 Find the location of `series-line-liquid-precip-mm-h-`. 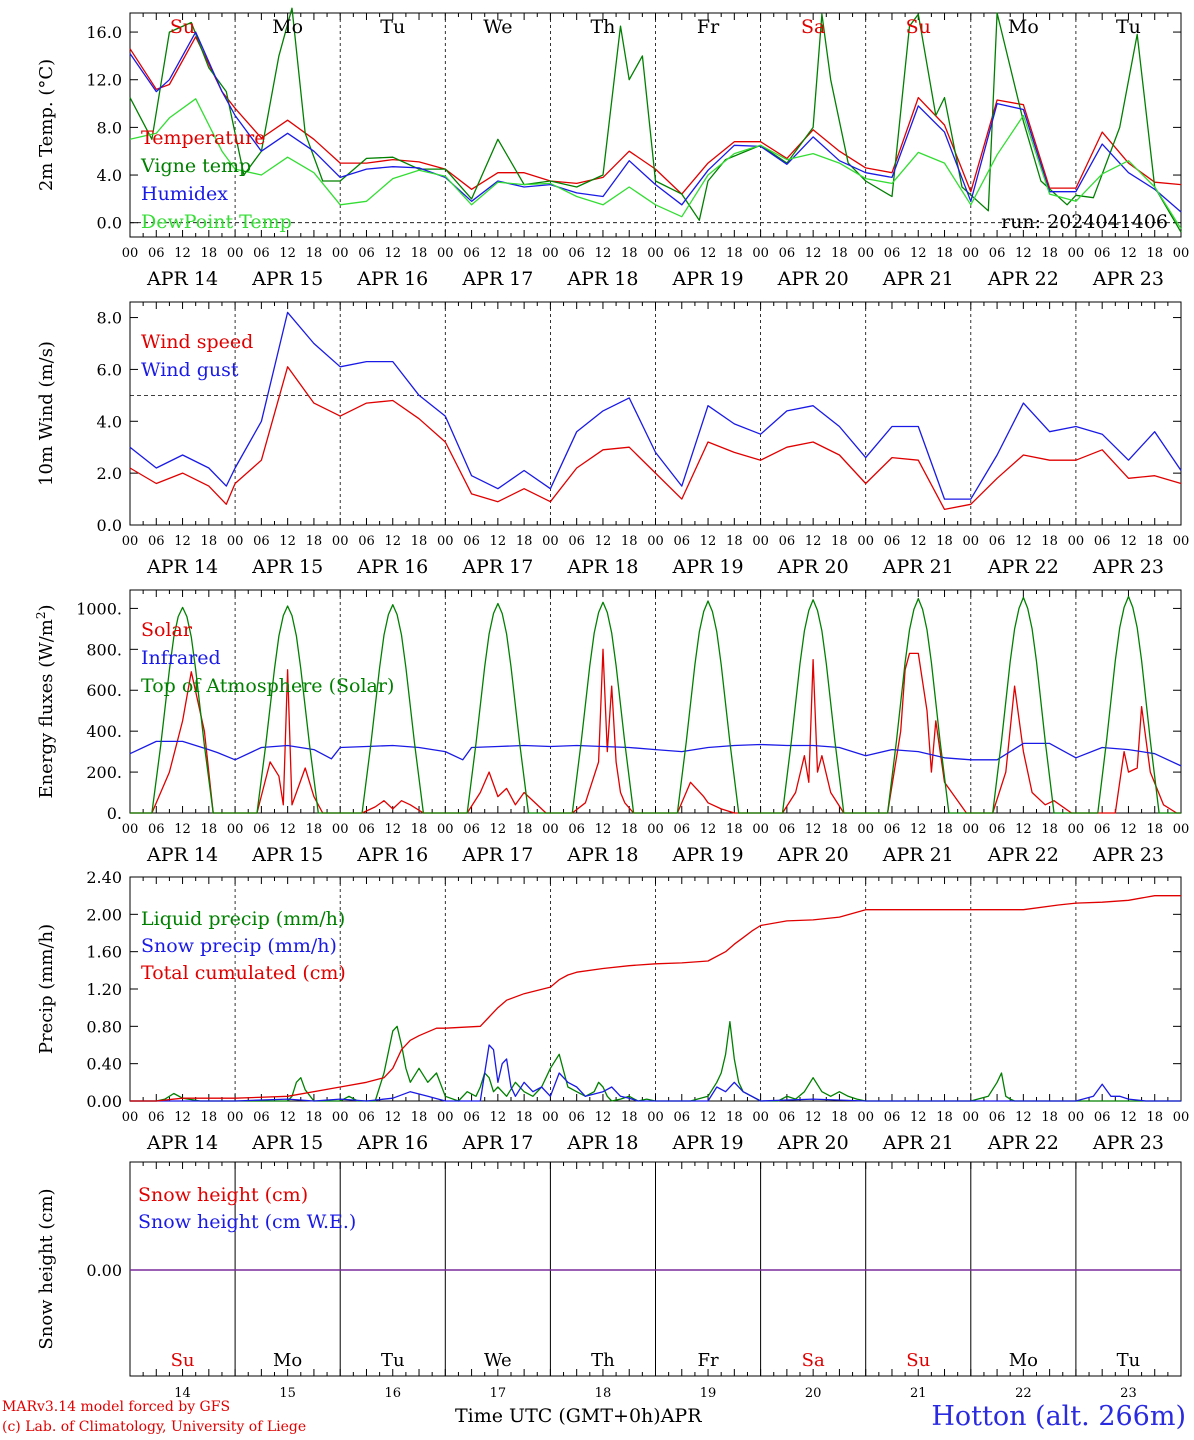

series-line-liquid-precip-mm-h- is located at coordinates (655, 1061).